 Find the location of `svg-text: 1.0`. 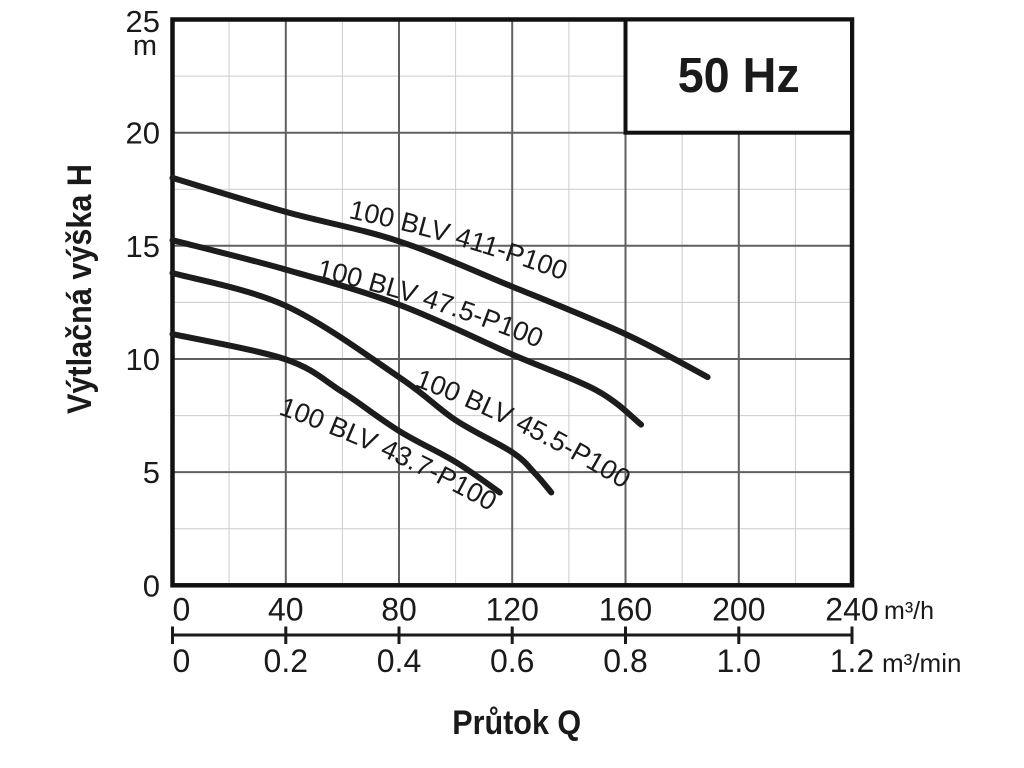

svg-text: 1.0 is located at coordinates (739, 661).